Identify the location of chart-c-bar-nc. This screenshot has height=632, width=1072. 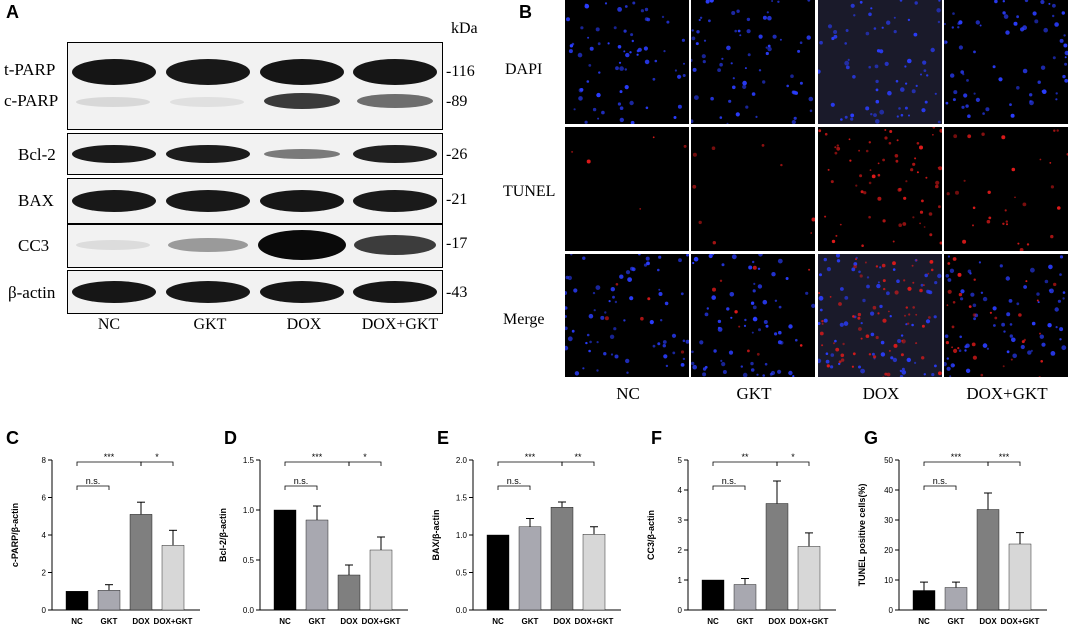
(77, 601).